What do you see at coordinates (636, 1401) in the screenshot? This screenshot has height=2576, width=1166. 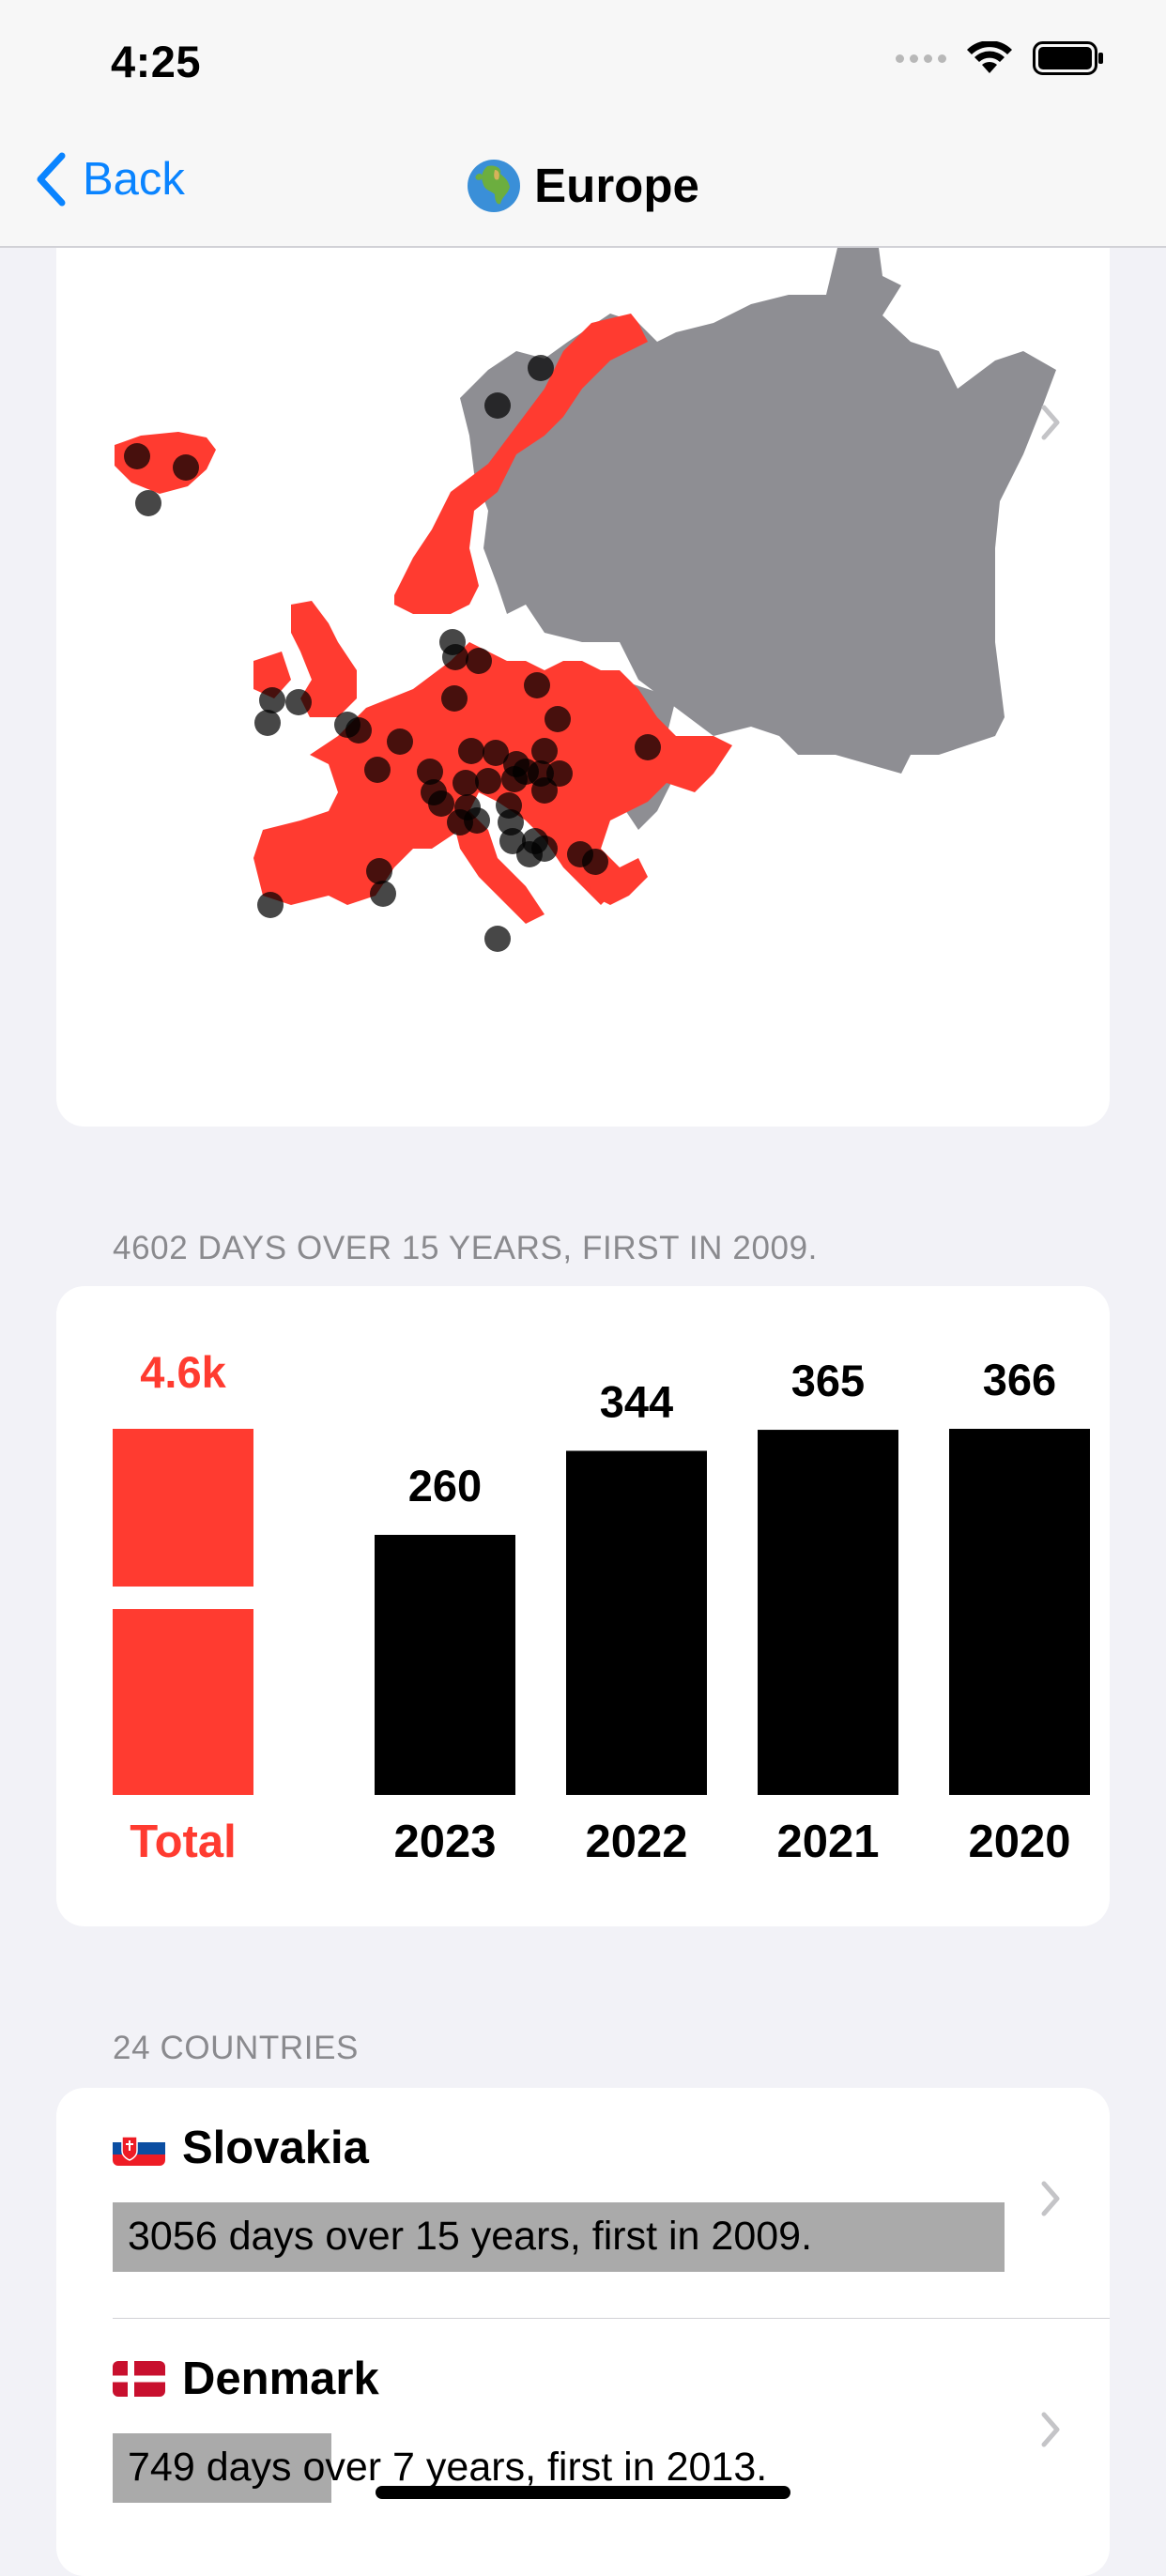 I see `bar-value-label: 344` at bounding box center [636, 1401].